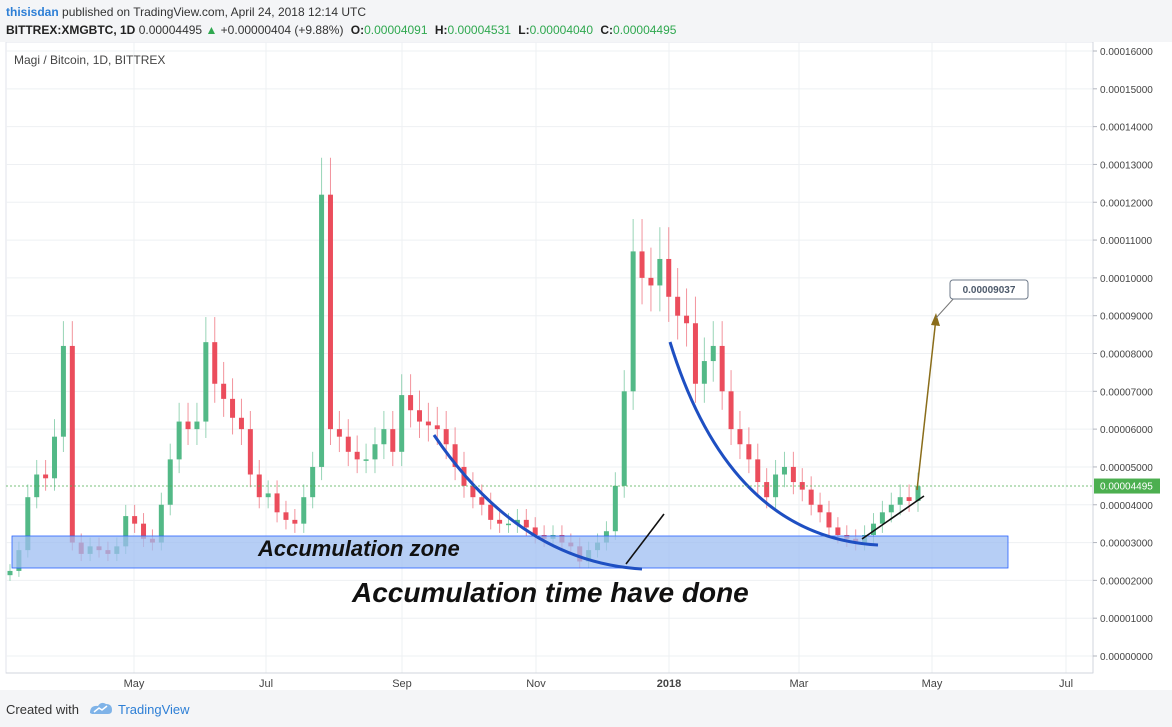 The image size is (1172, 727). Describe the element at coordinates (607, 30) in the screenshot. I see `close-label: C:` at that location.